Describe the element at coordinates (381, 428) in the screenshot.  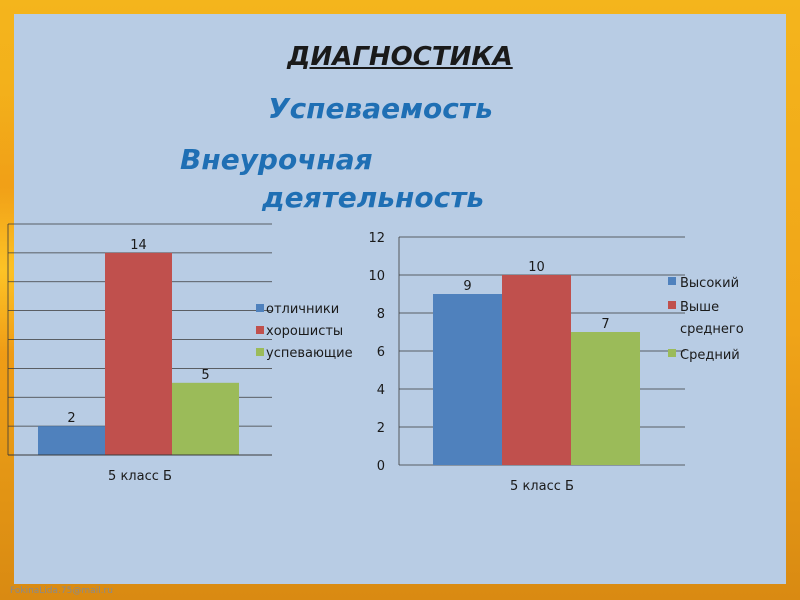
I see `y-tick-label: 2` at that location.